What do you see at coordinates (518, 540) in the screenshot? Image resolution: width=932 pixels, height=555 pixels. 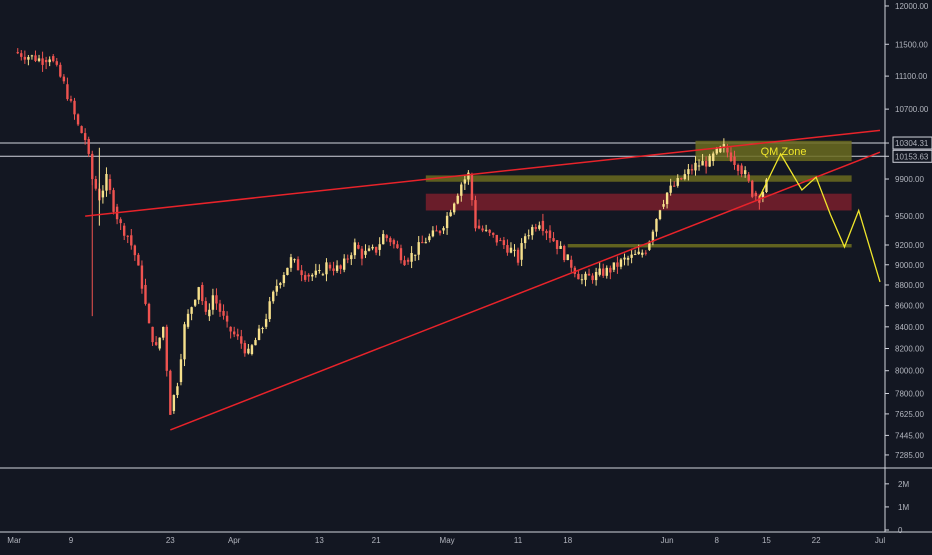 I see `time-tick-label: 11` at bounding box center [518, 540].